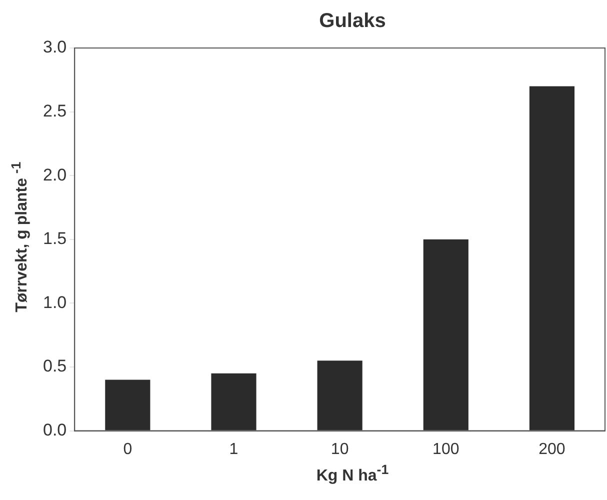 The height and width of the screenshot is (500, 607). I want to click on x-tick-label: 0, so click(127, 449).